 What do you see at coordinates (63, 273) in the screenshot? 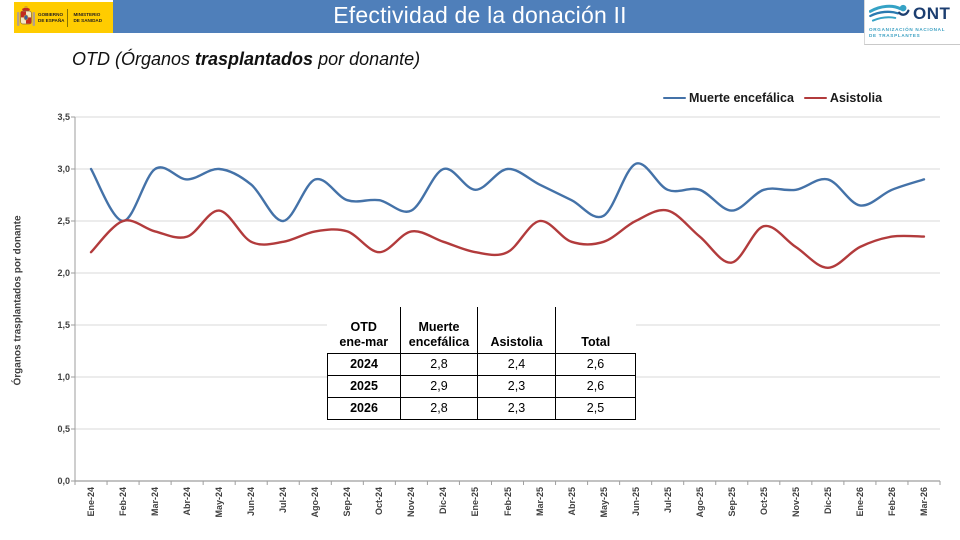
I see `y-tick-label: 2,0` at bounding box center [63, 273].